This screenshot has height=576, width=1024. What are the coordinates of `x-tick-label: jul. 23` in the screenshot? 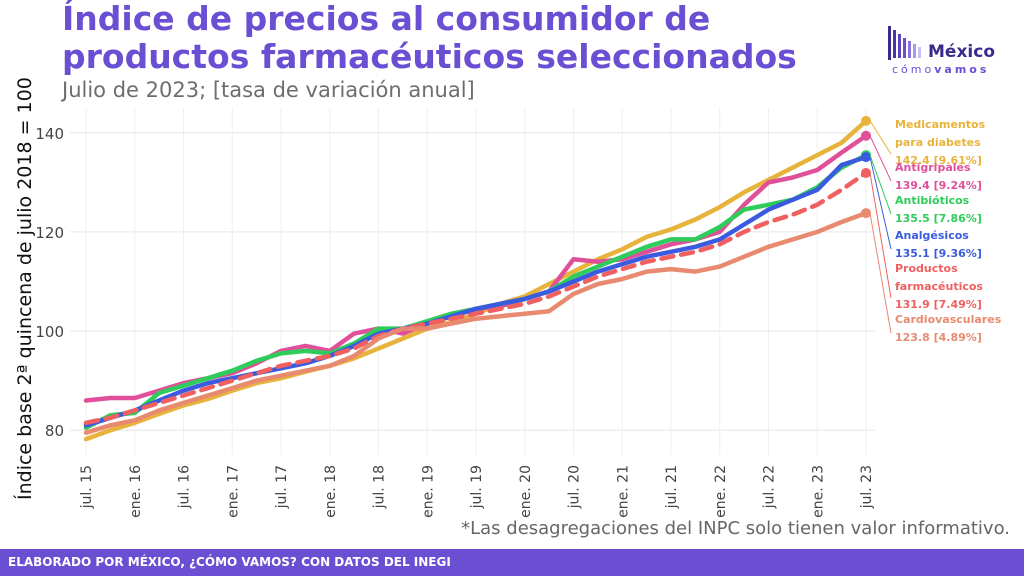 It's located at (867, 487).